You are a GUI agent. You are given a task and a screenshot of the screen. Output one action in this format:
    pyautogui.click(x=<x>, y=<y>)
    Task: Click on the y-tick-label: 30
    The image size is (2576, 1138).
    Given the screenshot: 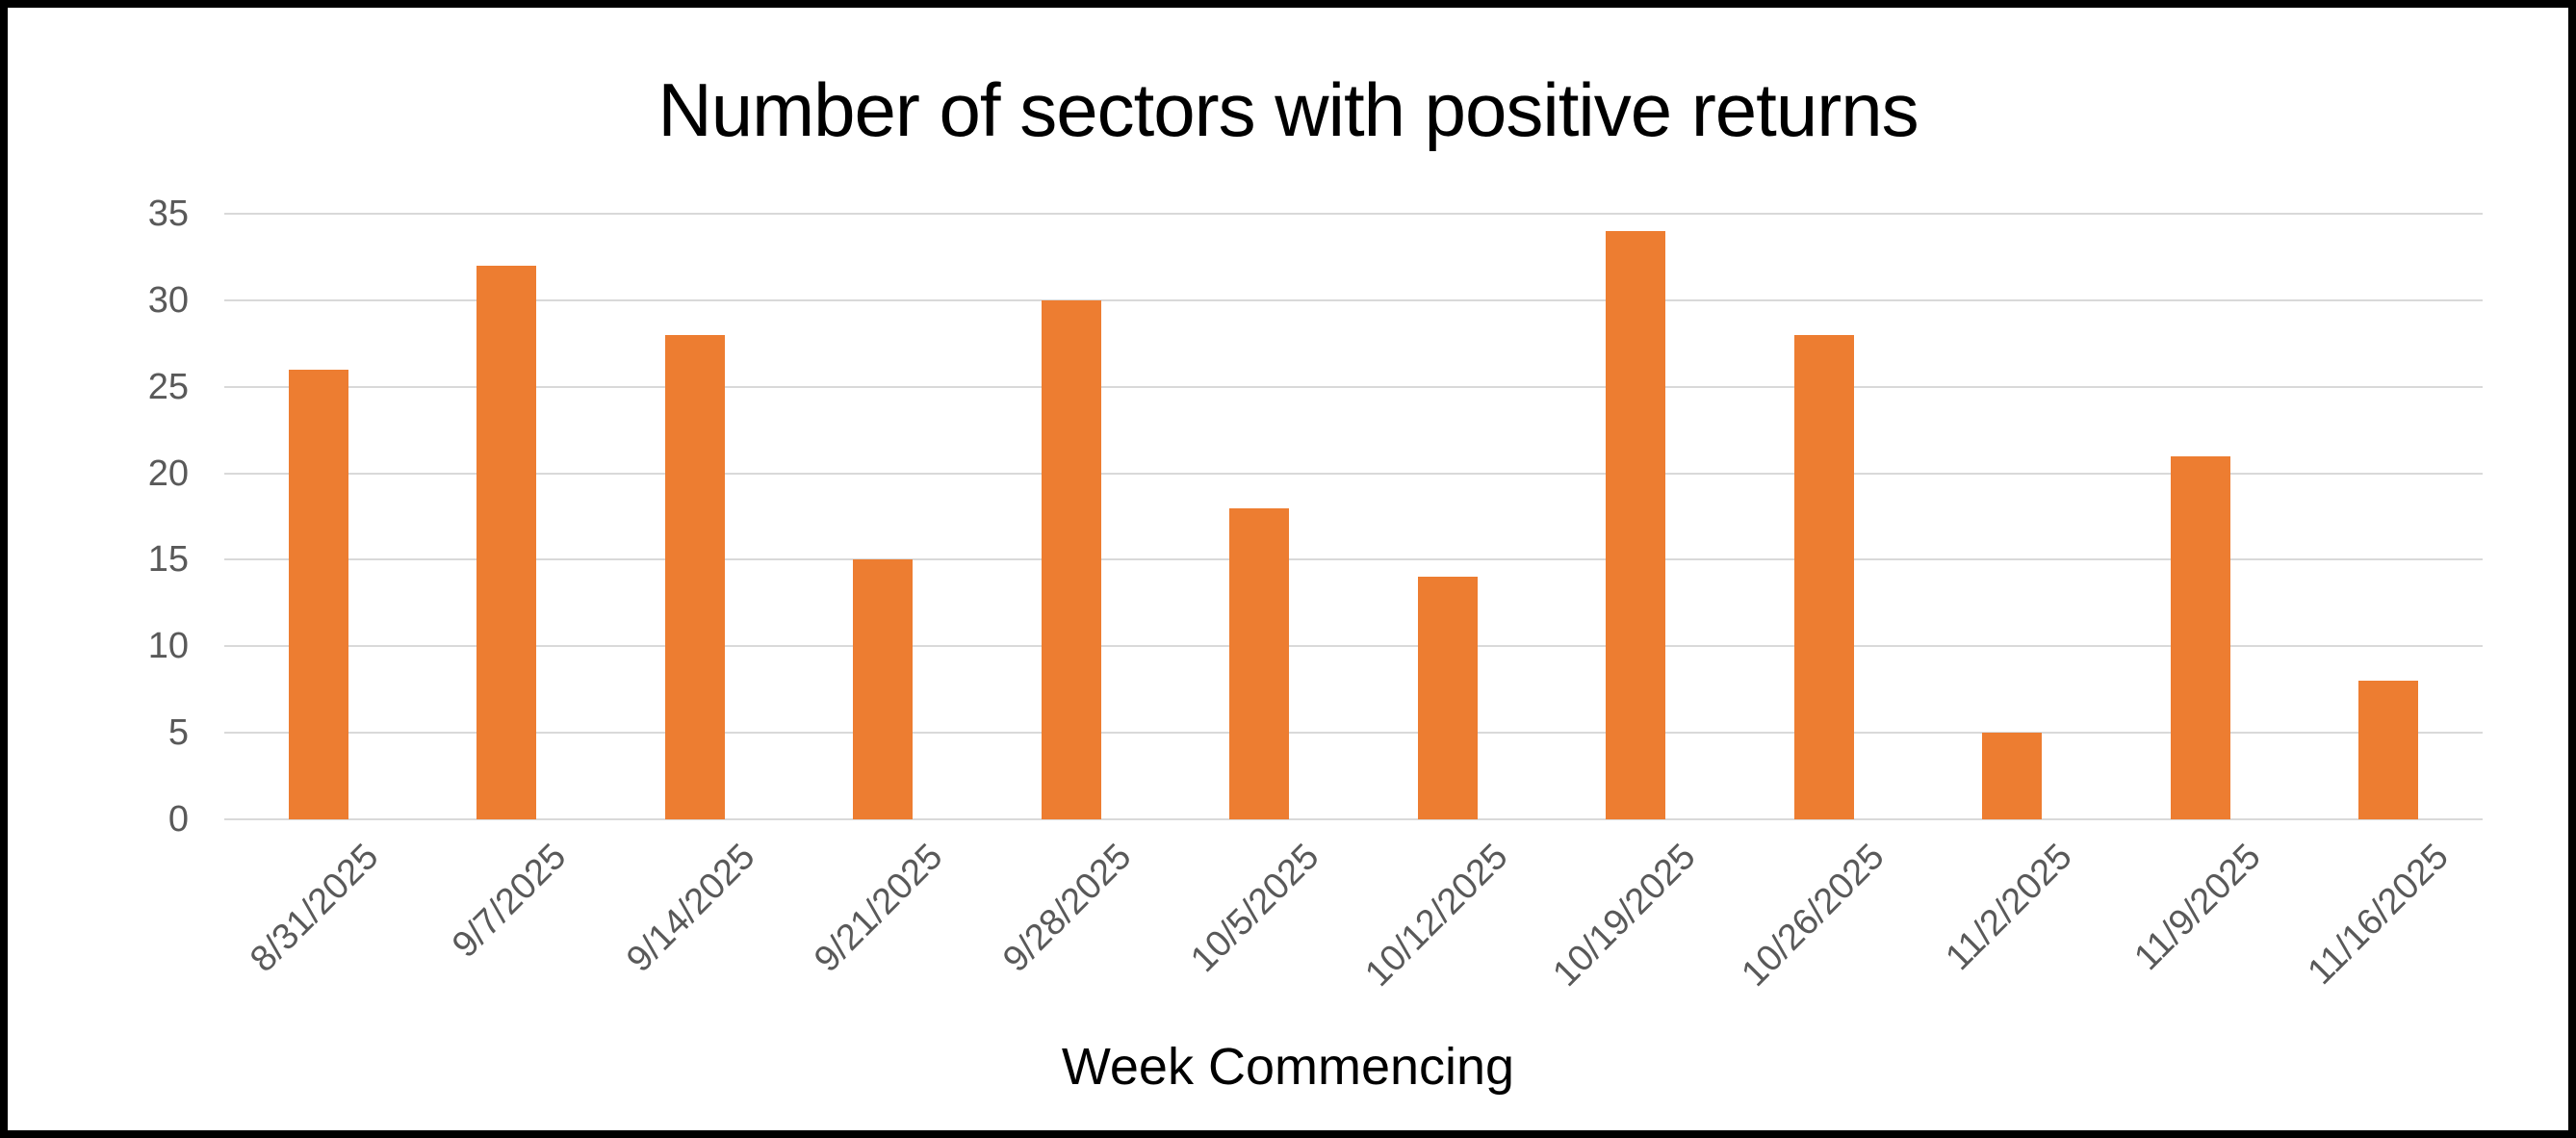 What is the action you would take?
    pyautogui.click(x=168, y=300)
    